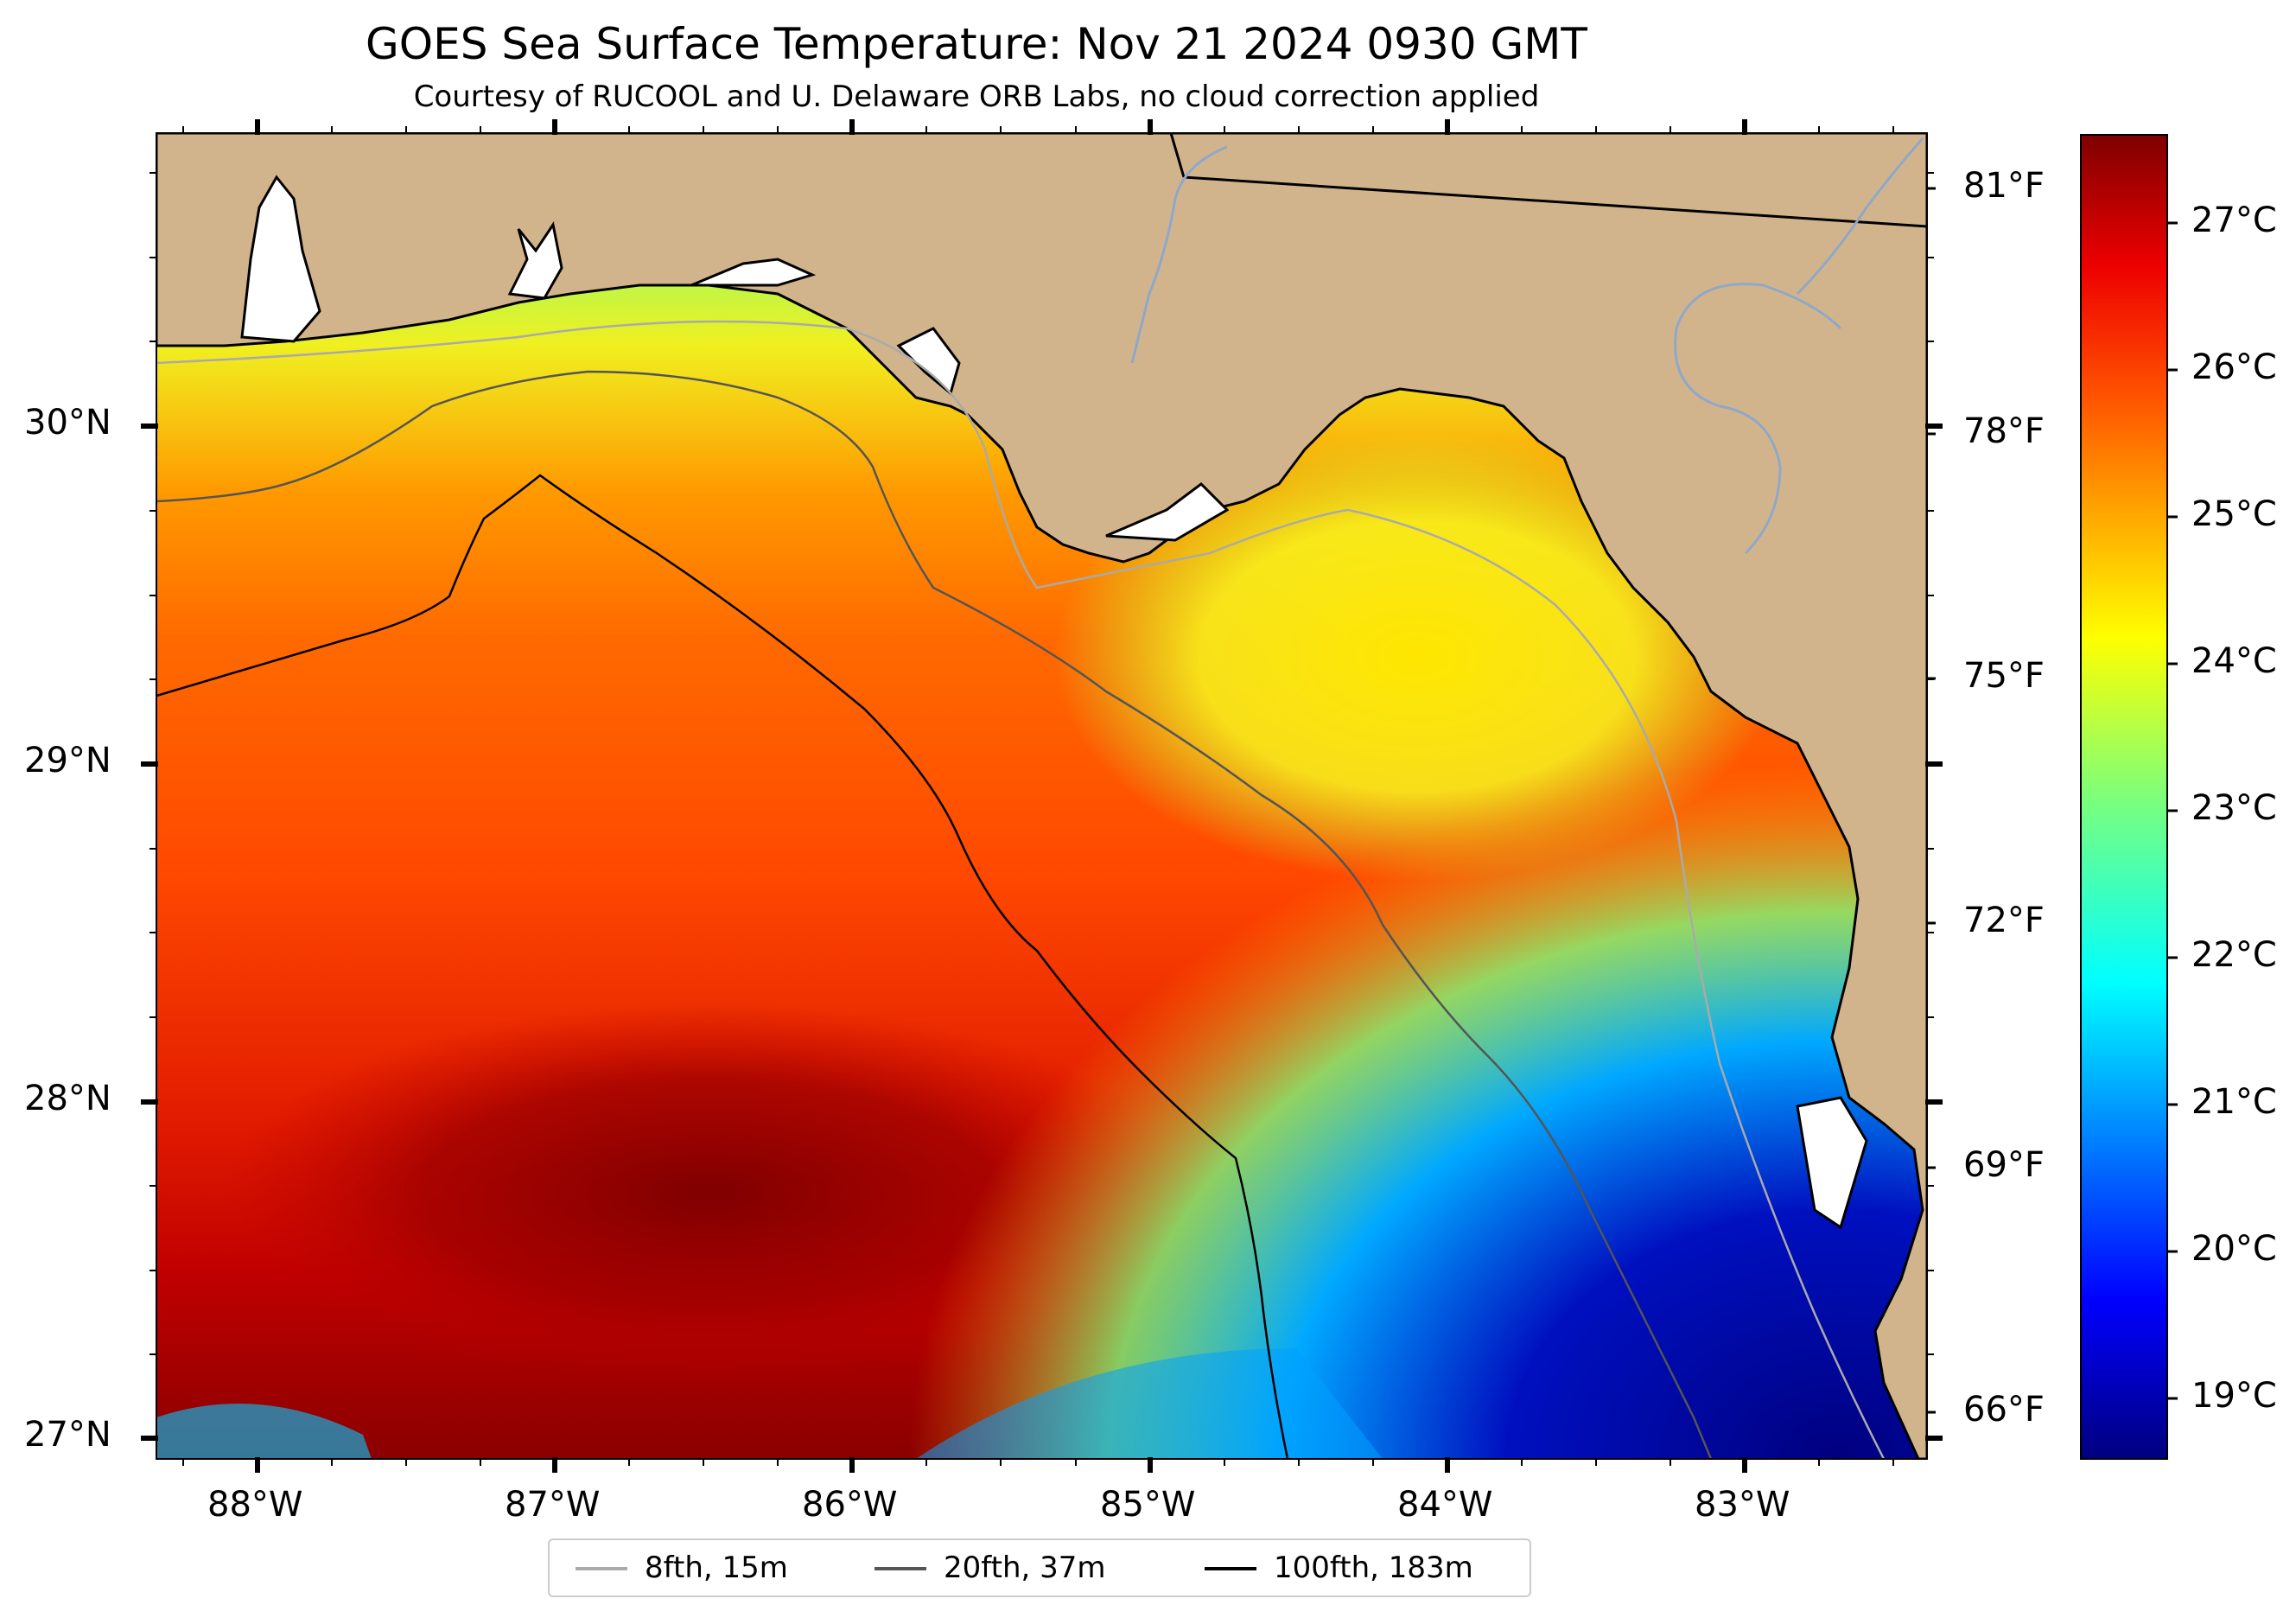 This screenshot has width=2296, height=1624. I want to click on c-label-24: 24°C, so click(2234, 661).